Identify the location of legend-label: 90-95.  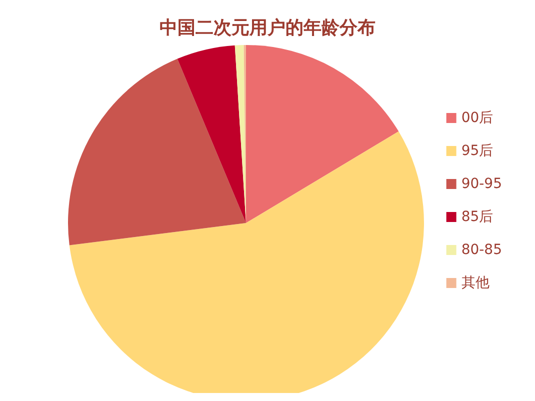
(481, 184).